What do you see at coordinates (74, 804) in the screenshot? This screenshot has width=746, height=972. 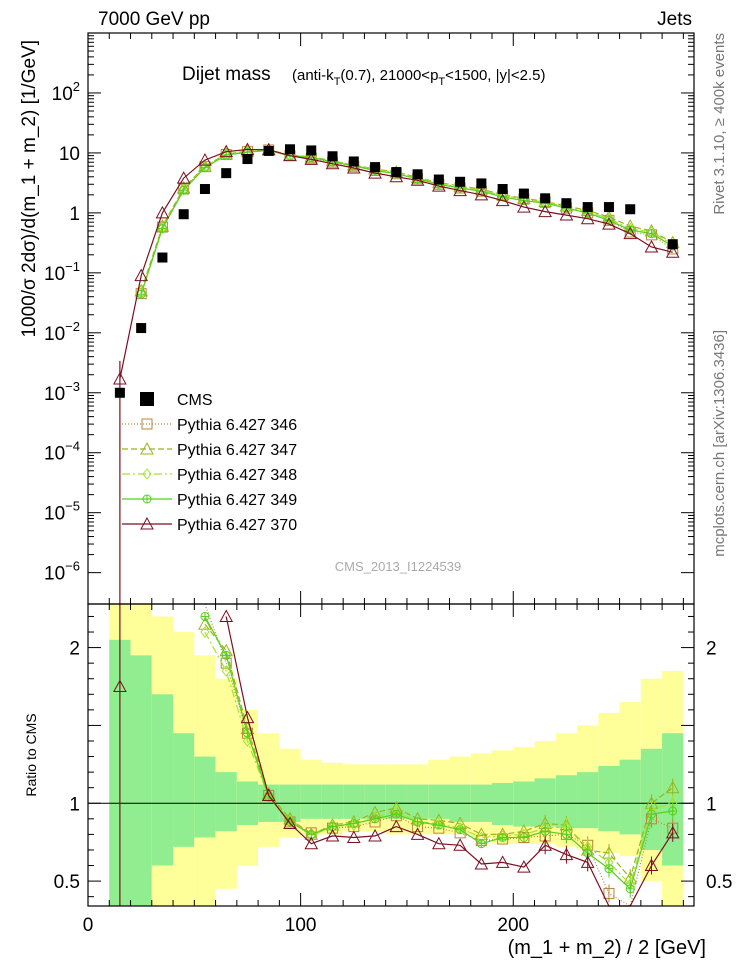 I see `y-tick-label-ratio-left-1: 1` at bounding box center [74, 804].